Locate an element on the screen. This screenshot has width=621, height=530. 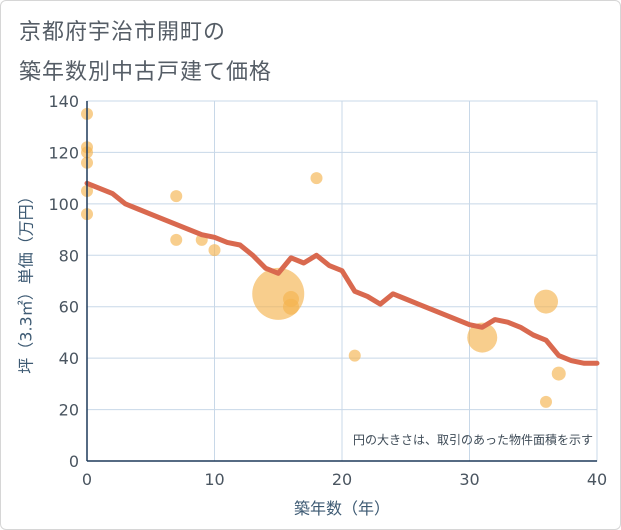
size-legend-note: 円の大きさは、取引のあった物件面積を示す is located at coordinates (473, 439).